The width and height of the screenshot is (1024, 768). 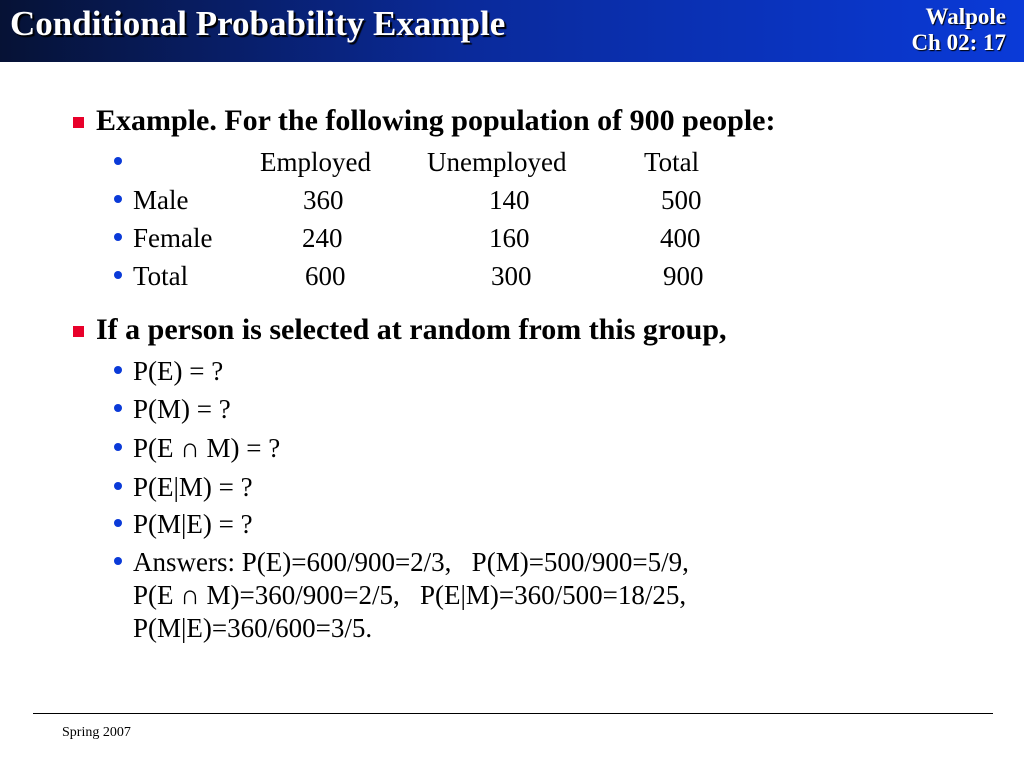 What do you see at coordinates (513, 713) in the screenshot?
I see `footer-divider` at bounding box center [513, 713].